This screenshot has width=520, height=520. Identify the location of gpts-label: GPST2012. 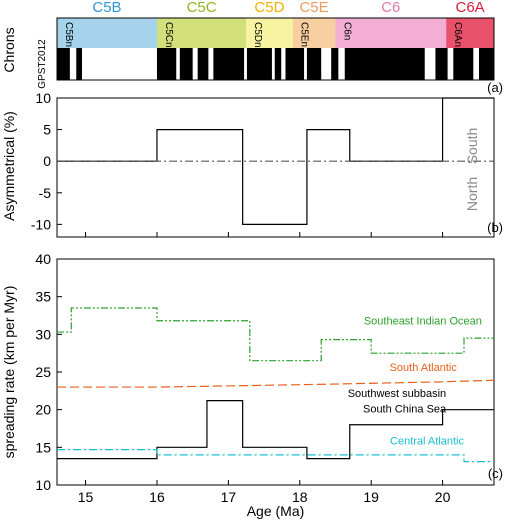
(42, 64).